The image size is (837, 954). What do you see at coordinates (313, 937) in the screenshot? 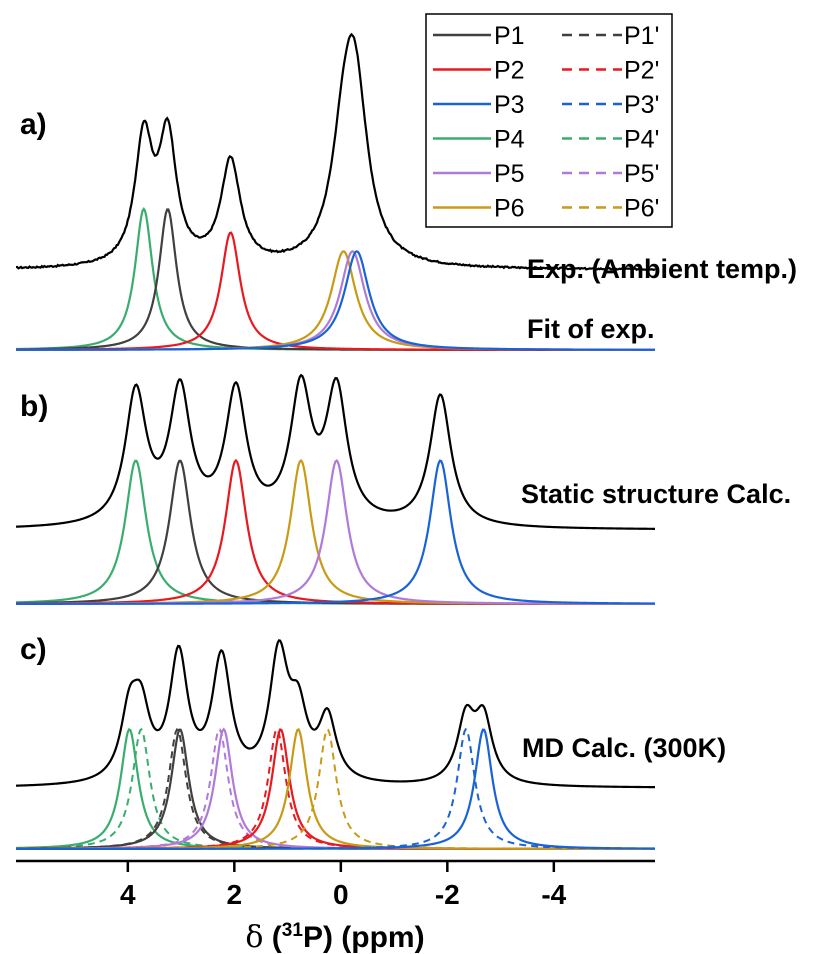
I see `x-axis-title-nucleus: P` at bounding box center [313, 937].